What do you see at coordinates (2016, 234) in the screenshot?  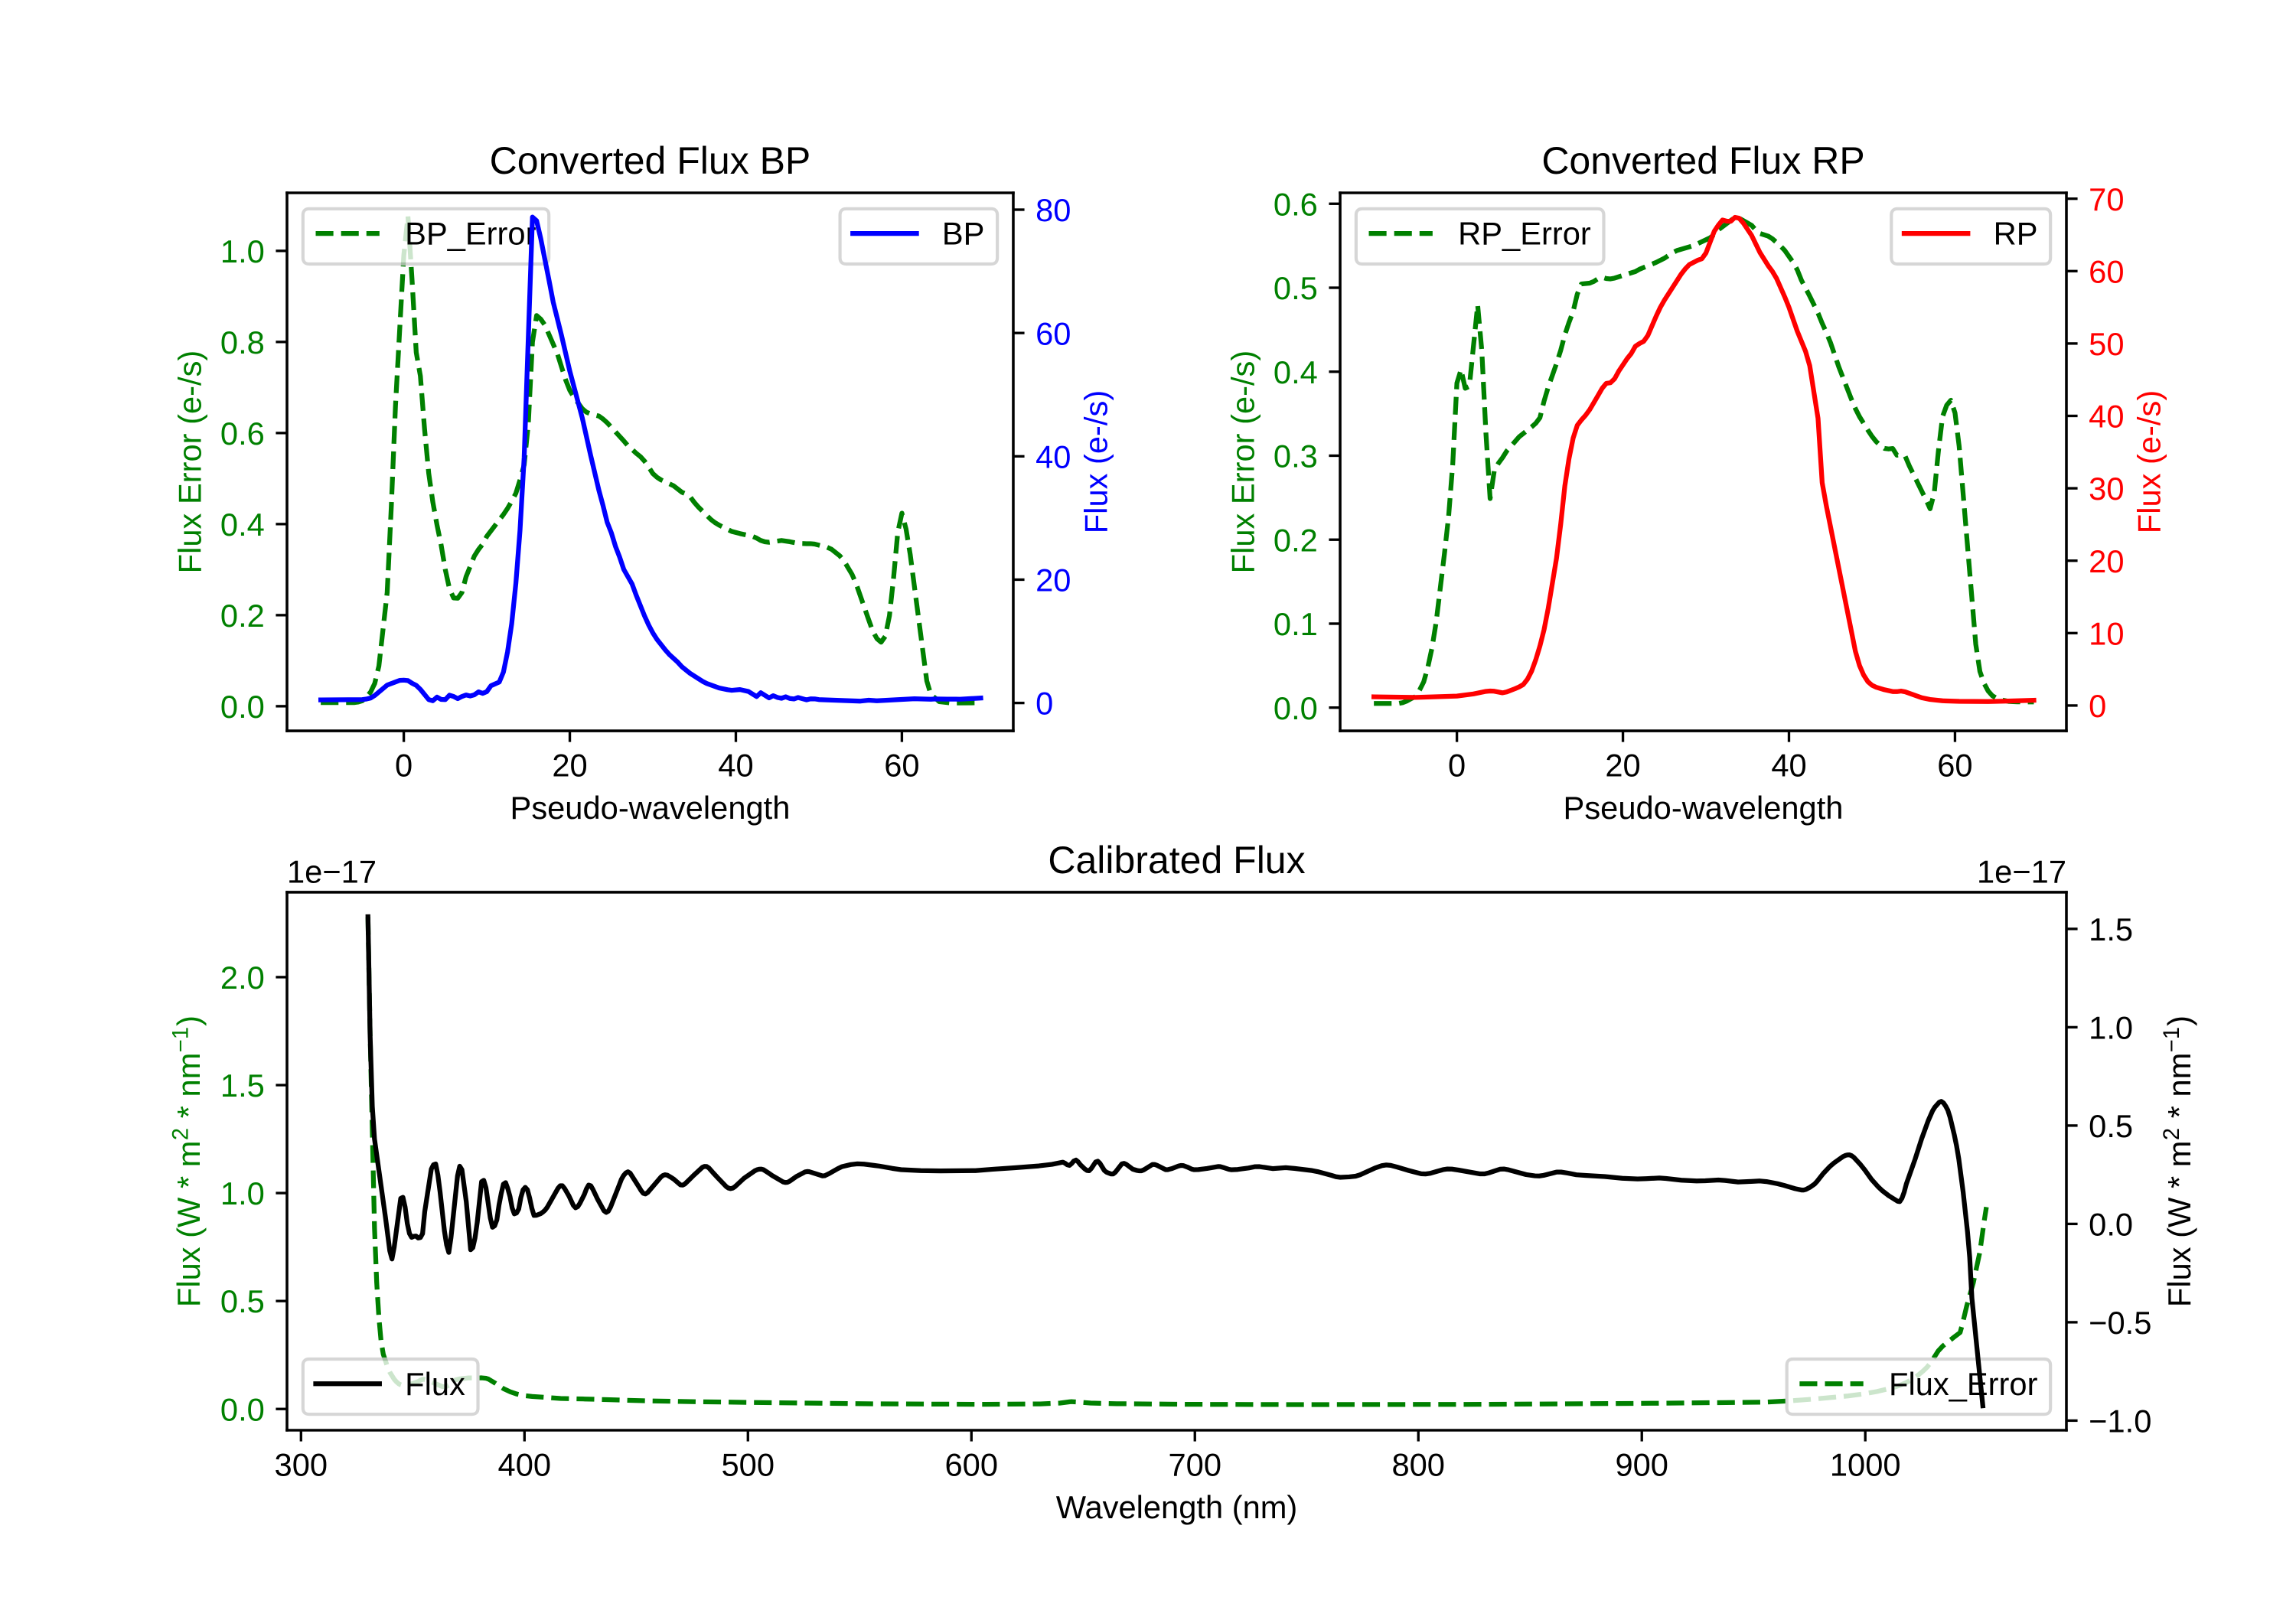 I see `svg-text: RP` at bounding box center [2016, 234].